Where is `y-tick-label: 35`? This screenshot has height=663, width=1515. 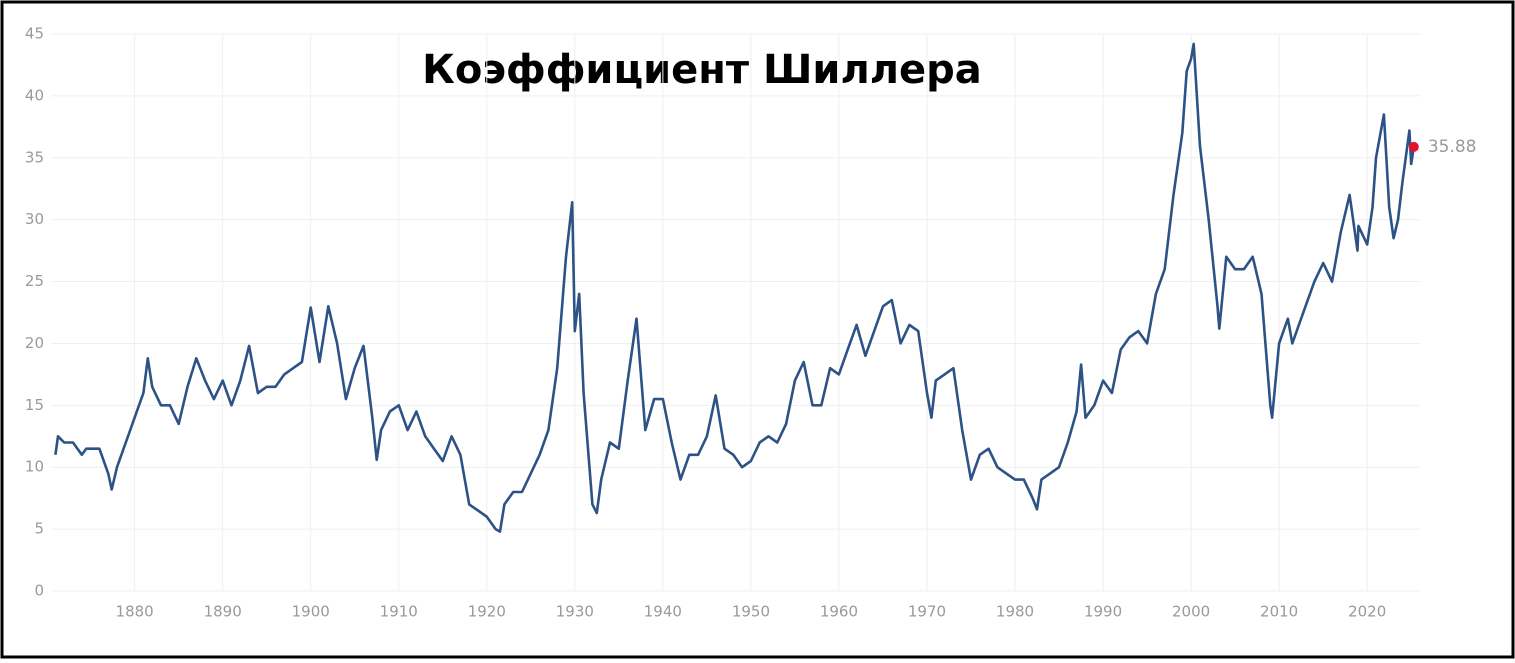
y-tick-label: 35 is located at coordinates (34, 157).